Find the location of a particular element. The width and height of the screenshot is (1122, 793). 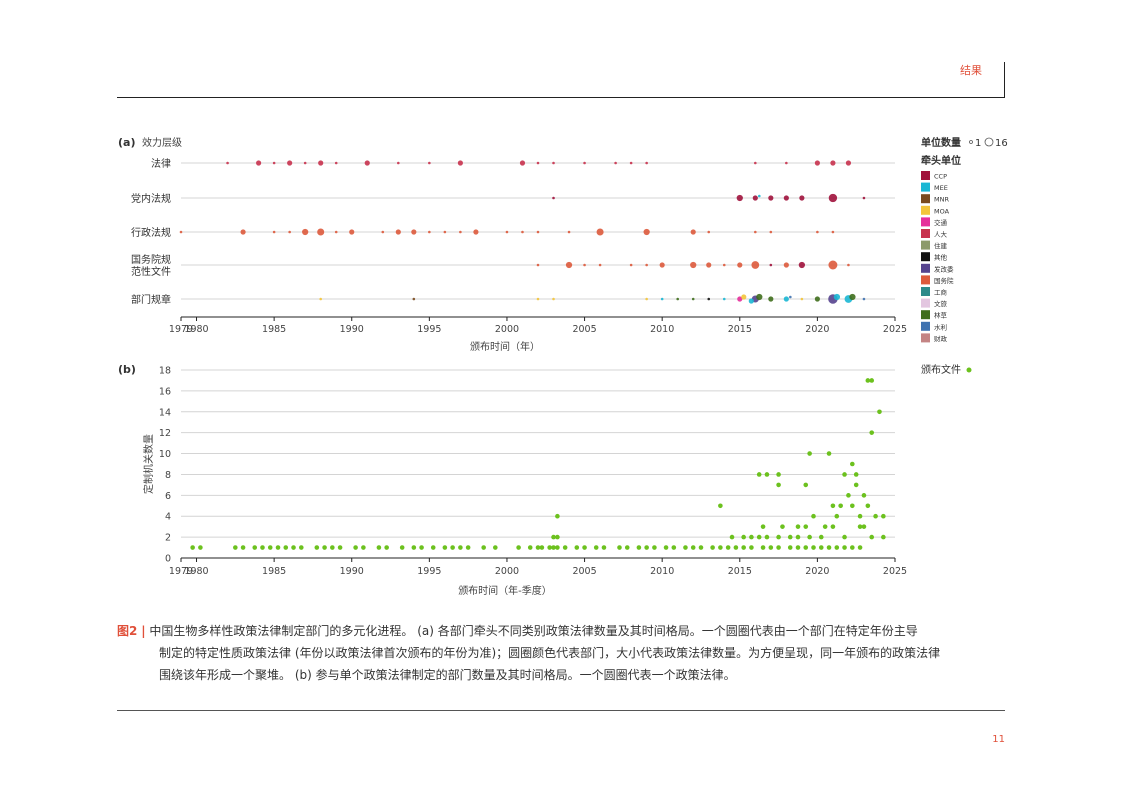

data-point-CCP is located at coordinates (801, 265).